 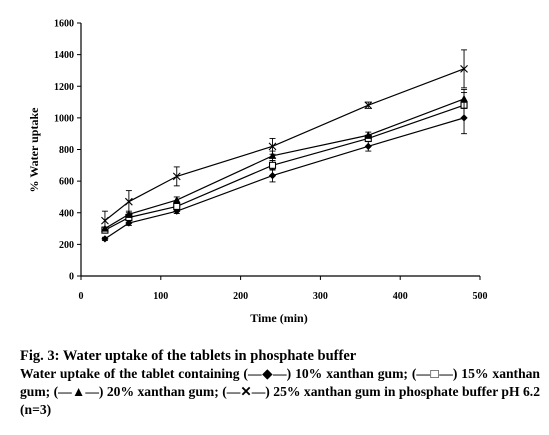 I want to click on x-tick-label: 200, so click(x=240, y=296).